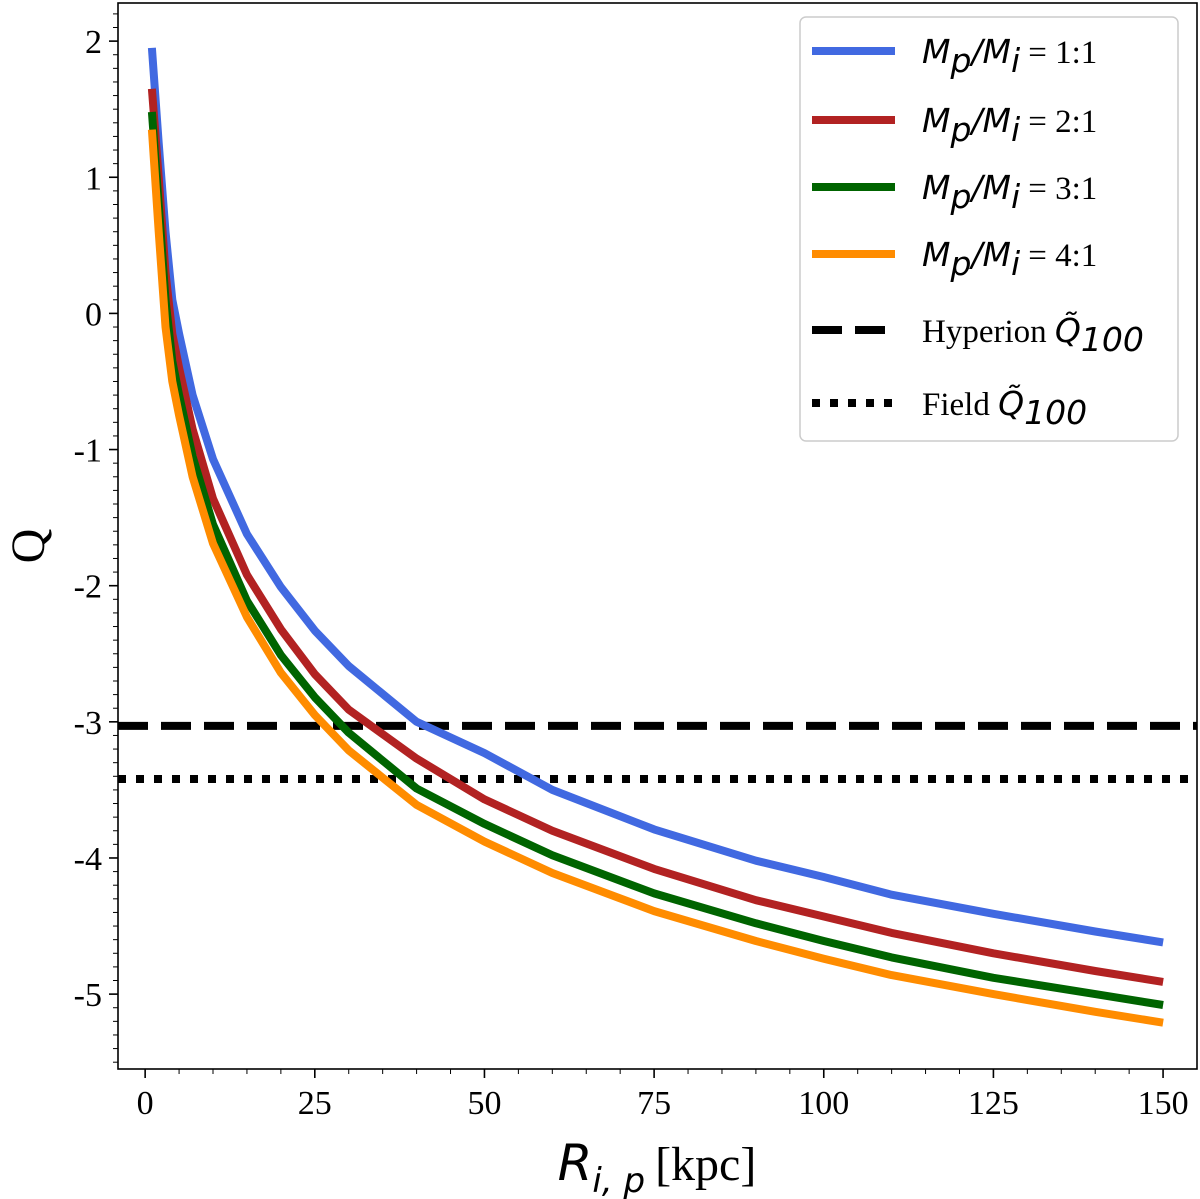 This screenshot has width=1200, height=1199. Describe the element at coordinates (1004, 408) in the screenshot. I see `legend-entry-dotted: Field Q̃100` at that location.